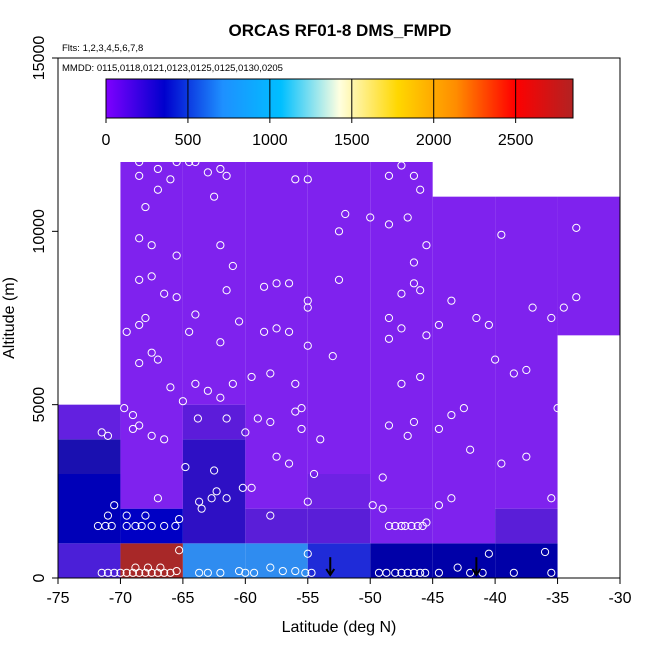 This screenshot has width=650, height=650. I want to click on x-tick-label: -55, so click(307, 598).